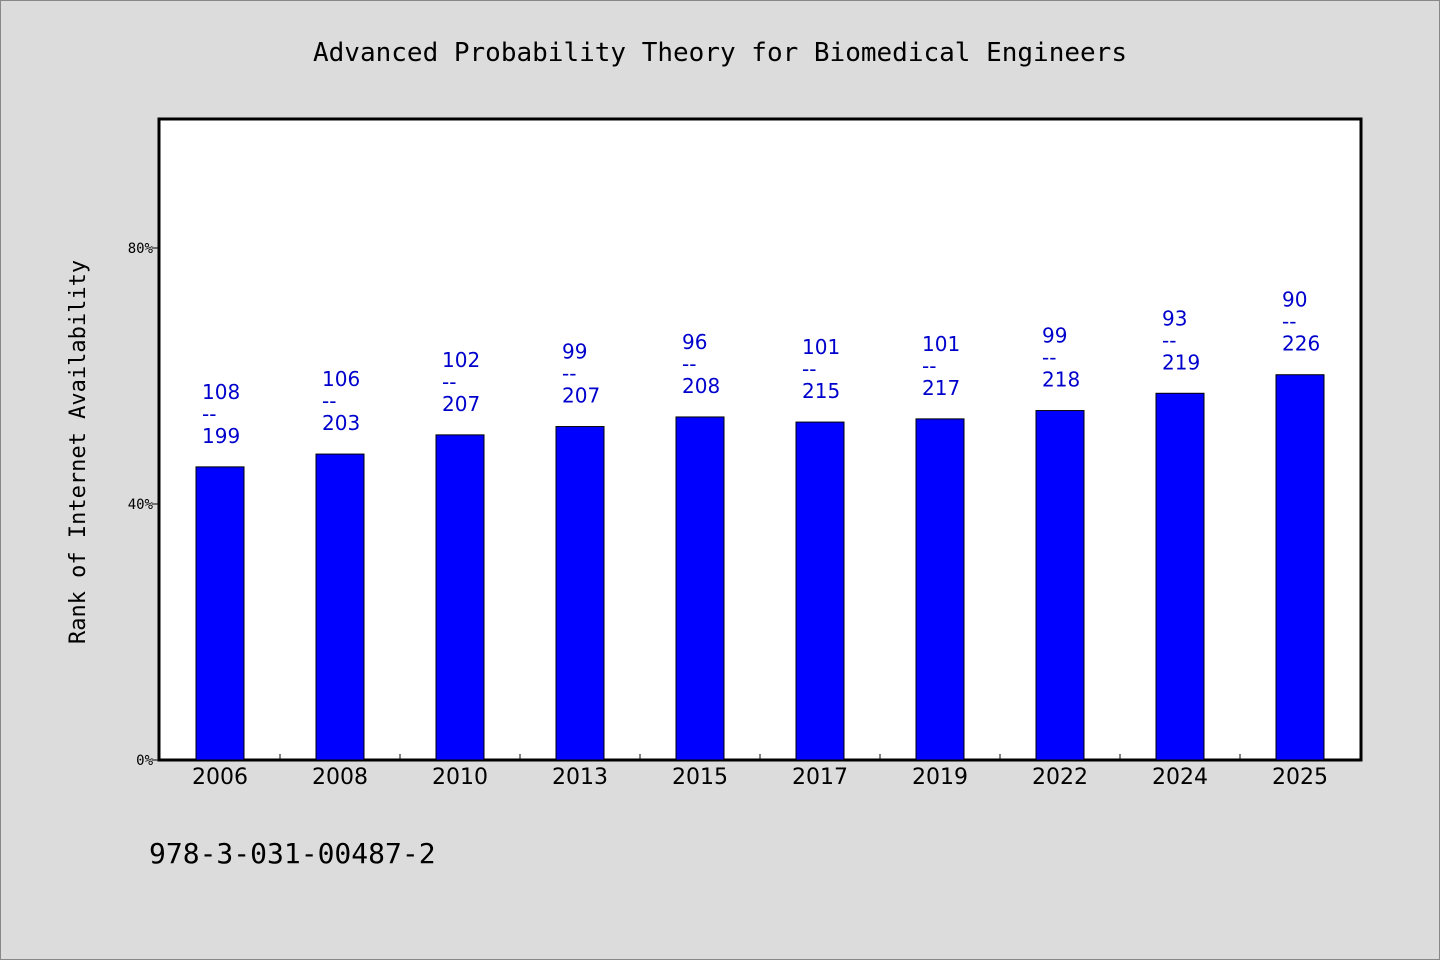 The height and width of the screenshot is (960, 1440). I want to click on data-label: 102--207, so click(461, 382).